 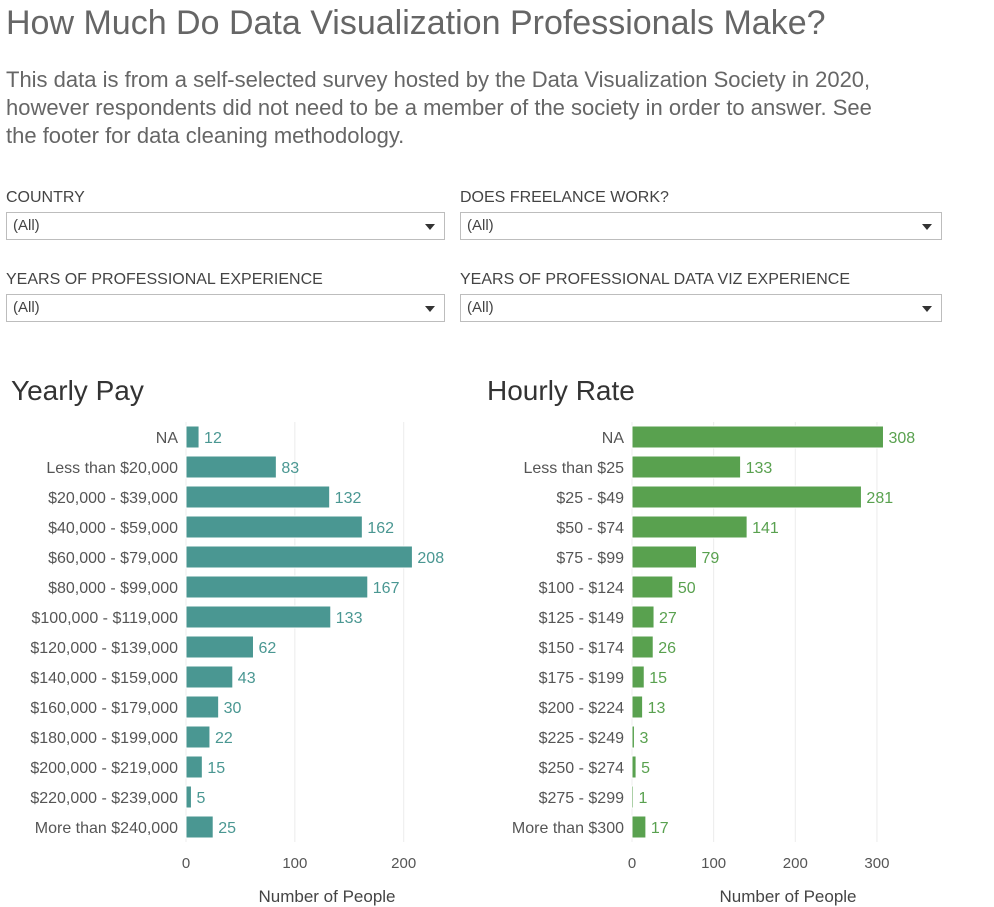 I want to click on value-label: 50, so click(x=687, y=588).